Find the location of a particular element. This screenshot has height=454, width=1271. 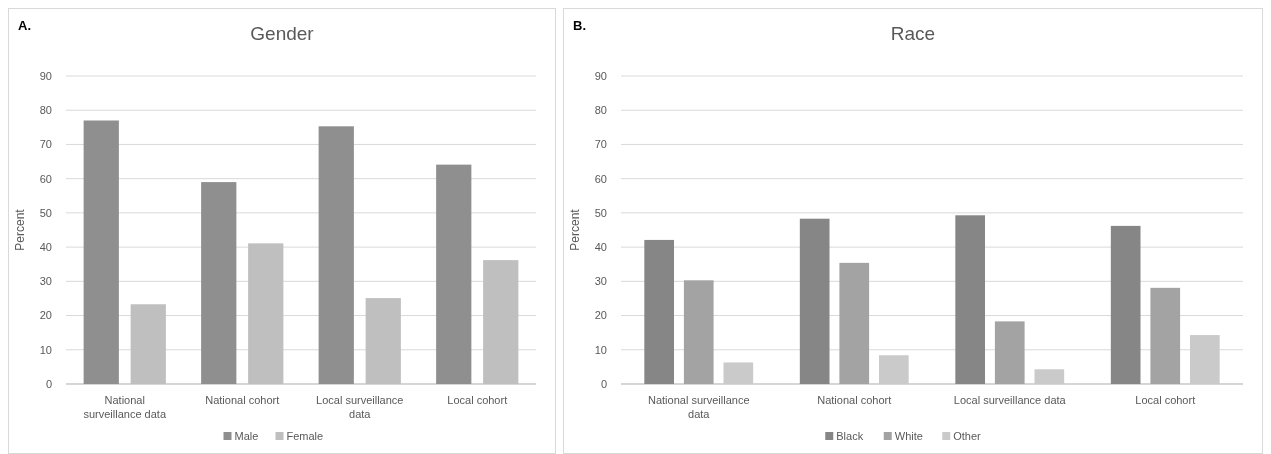

text: A. is located at coordinates (24, 25).